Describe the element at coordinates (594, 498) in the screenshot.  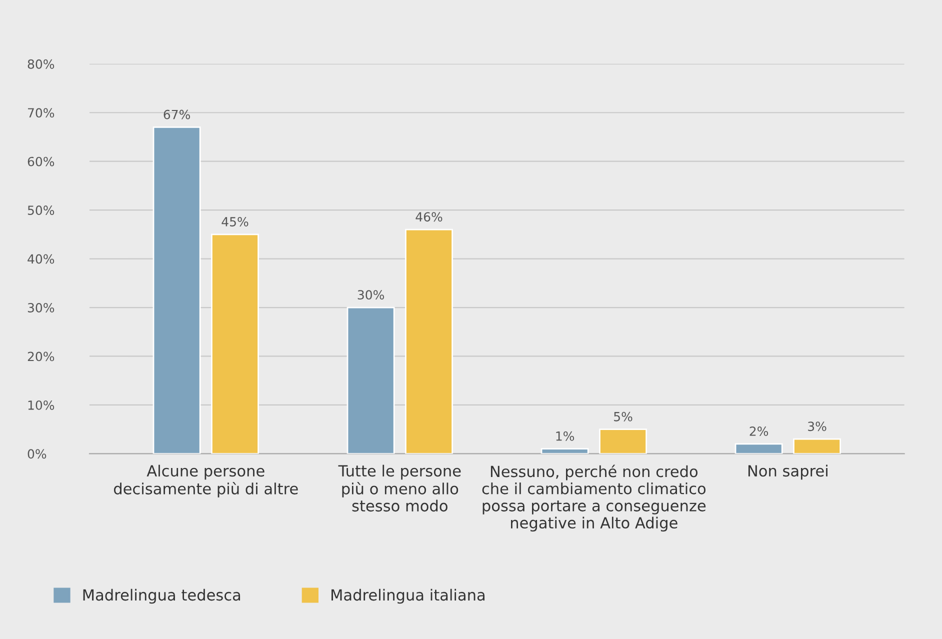
I see `x-tick-label: Nessuno, perché non credo che il cambiamento climatico possa portare a conseguenze negative in Alto Adige` at that location.